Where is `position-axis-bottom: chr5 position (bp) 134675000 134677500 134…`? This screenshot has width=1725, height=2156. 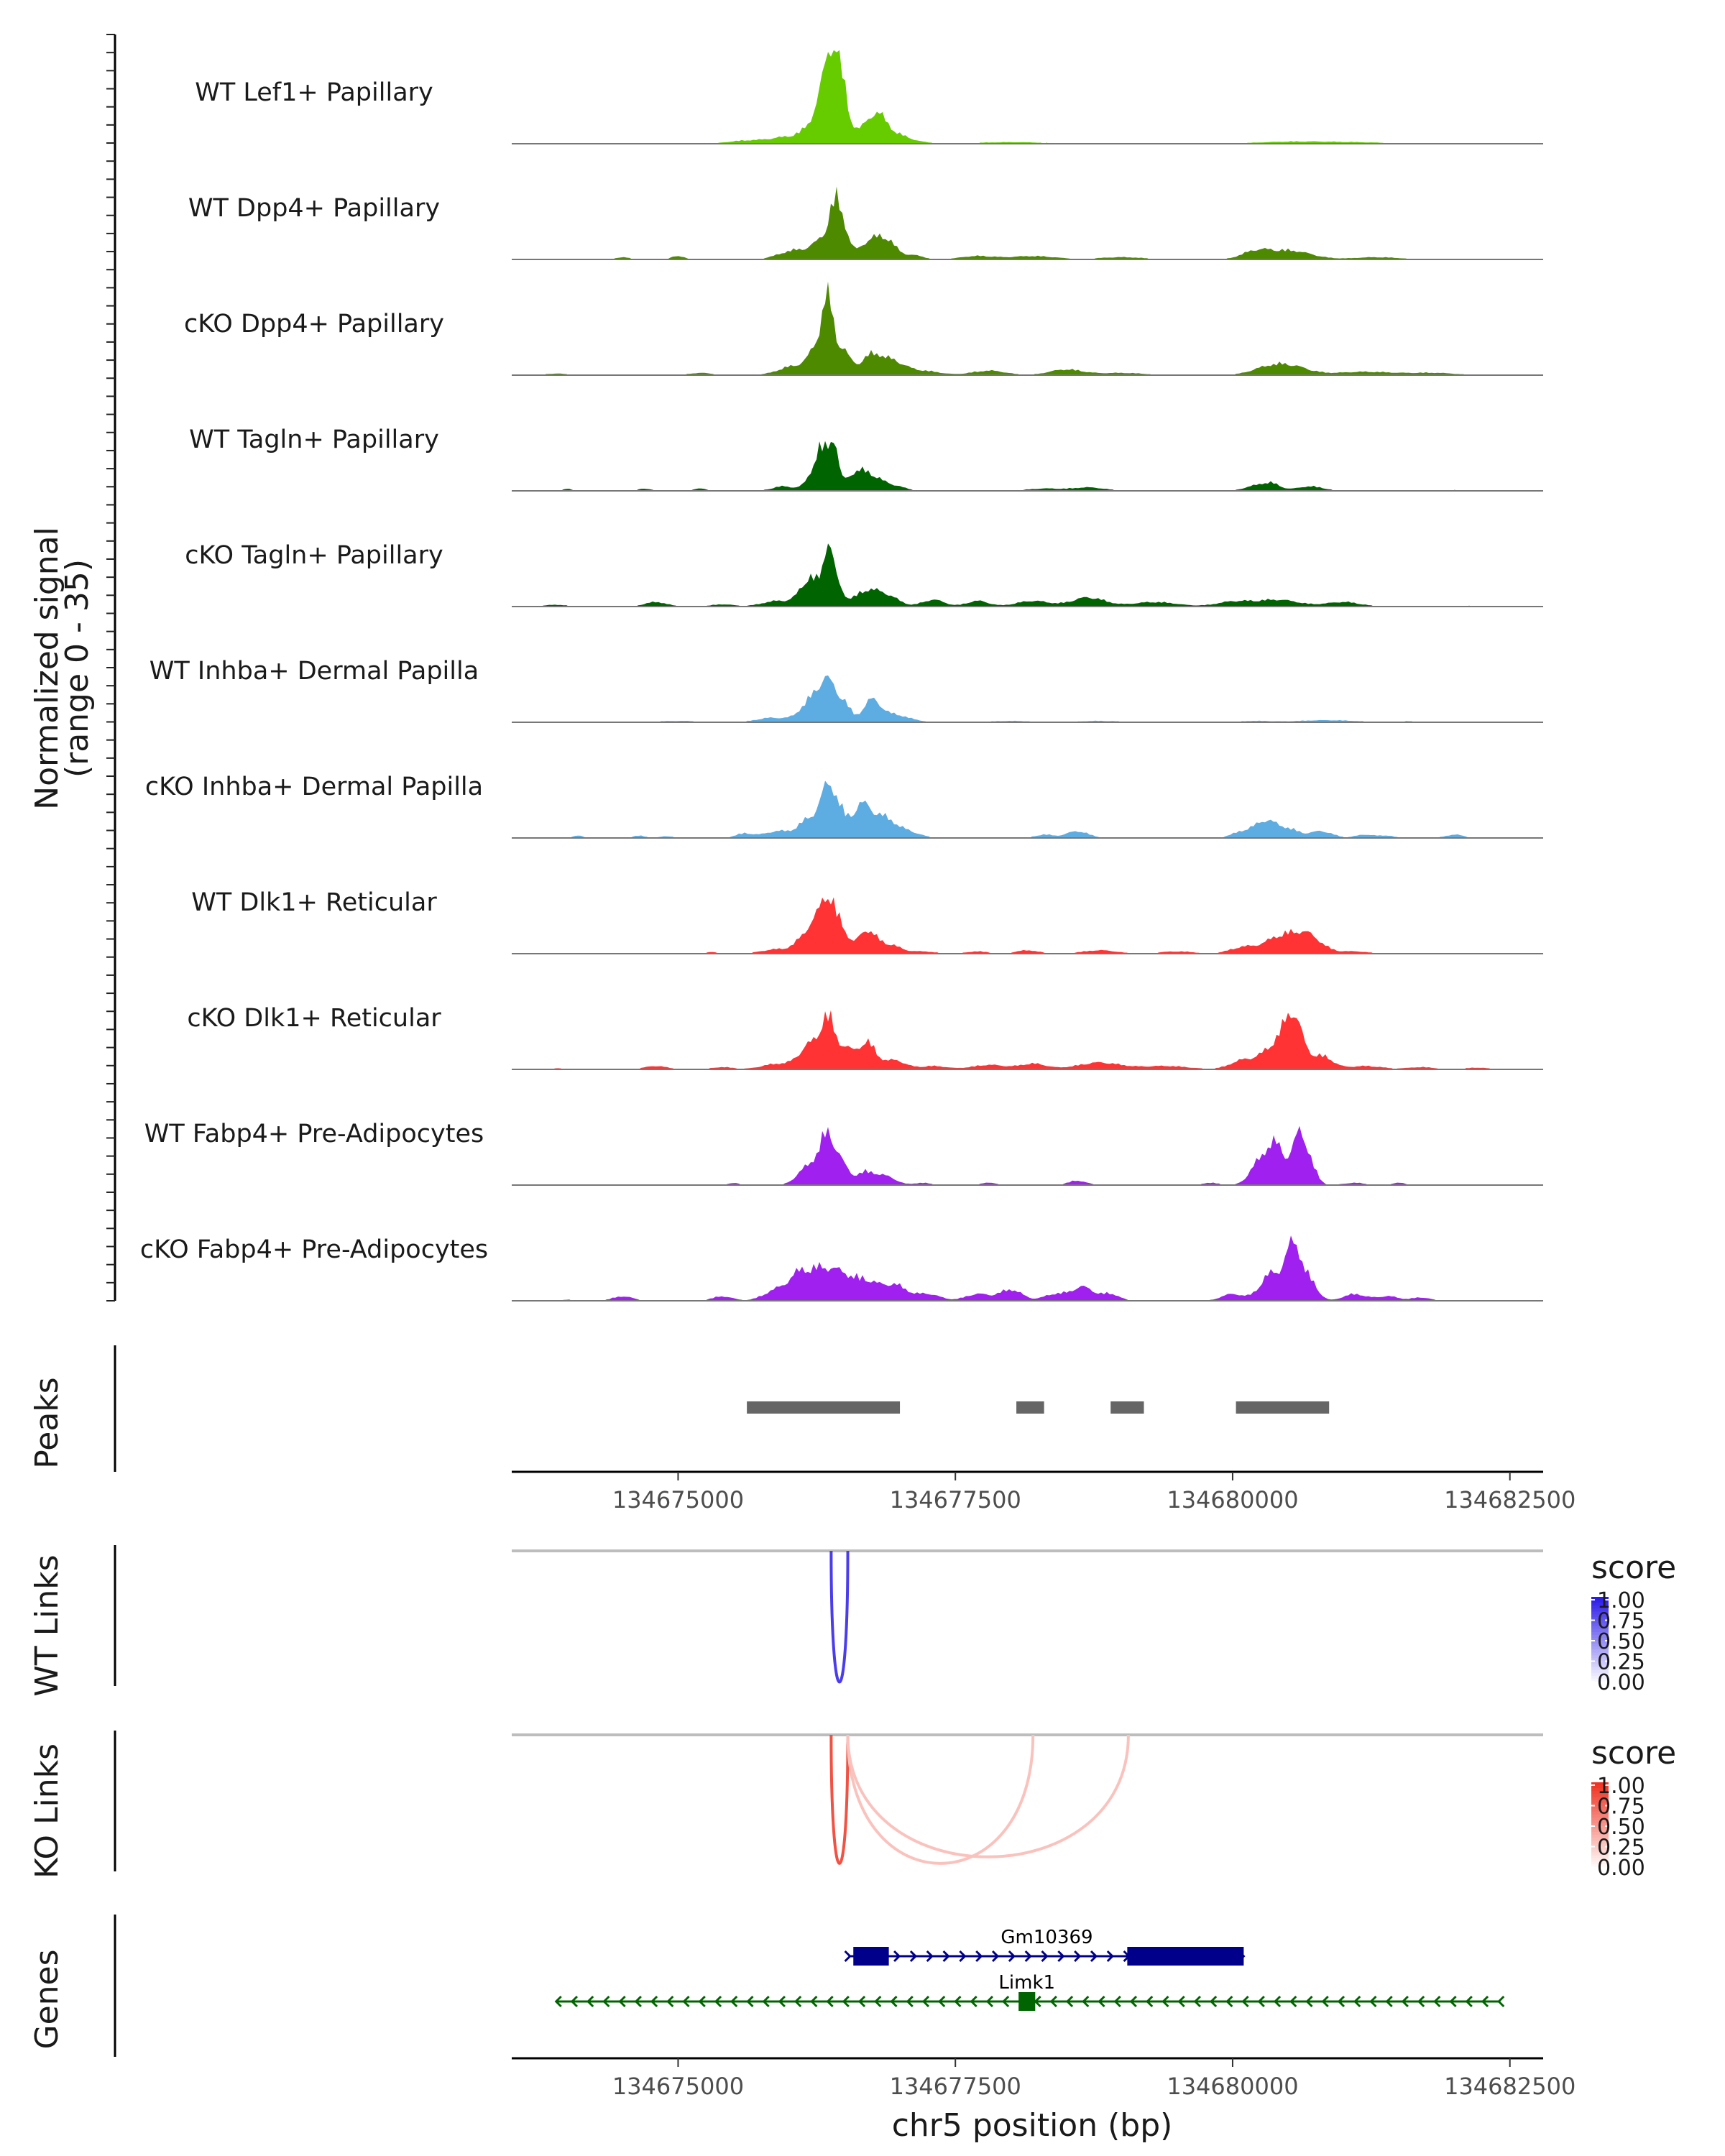 position-axis-bottom: chr5 position (bp) 134675000 134677500 134… is located at coordinates (1044, 2100).